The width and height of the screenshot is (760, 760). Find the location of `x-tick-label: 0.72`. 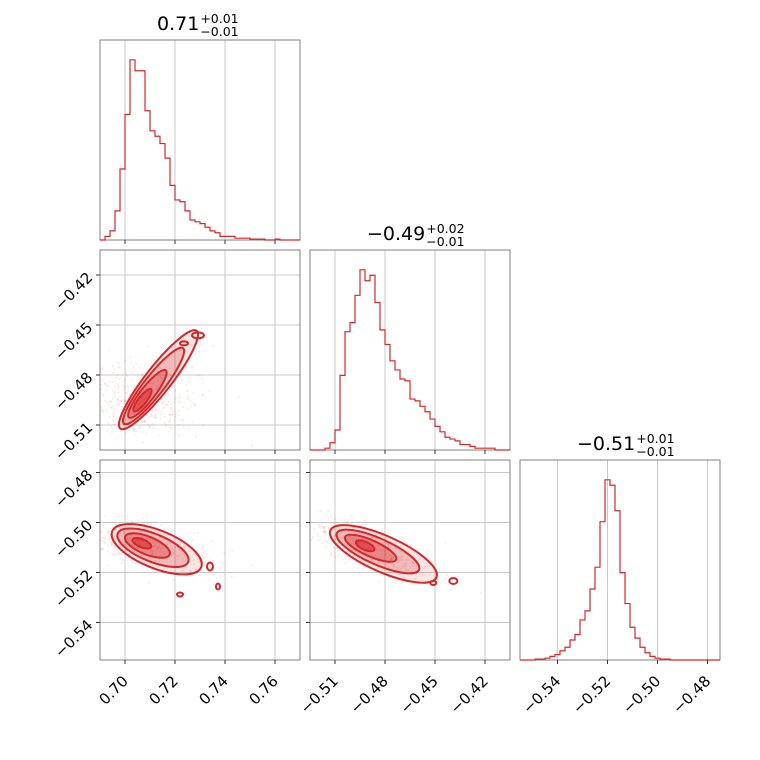

x-tick-label: 0.72 is located at coordinates (163, 690).